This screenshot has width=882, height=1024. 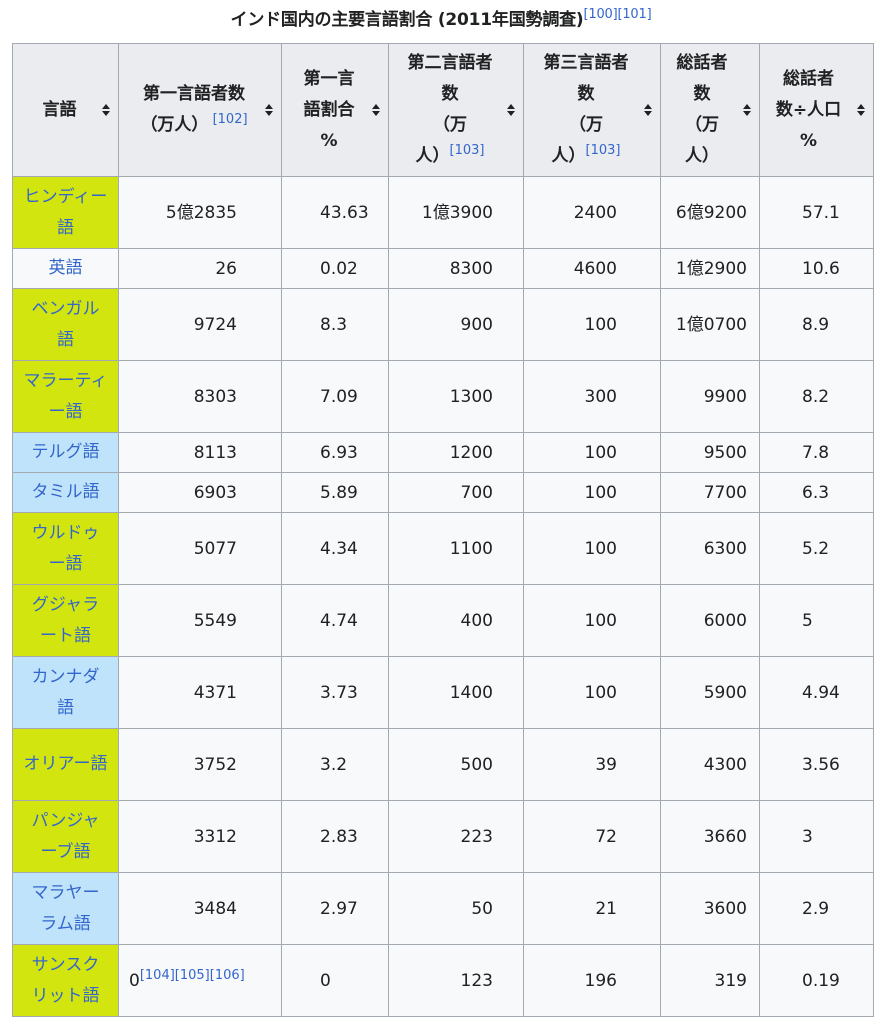 I want to click on second-language-speakers-cell: 500, so click(x=456, y=764).